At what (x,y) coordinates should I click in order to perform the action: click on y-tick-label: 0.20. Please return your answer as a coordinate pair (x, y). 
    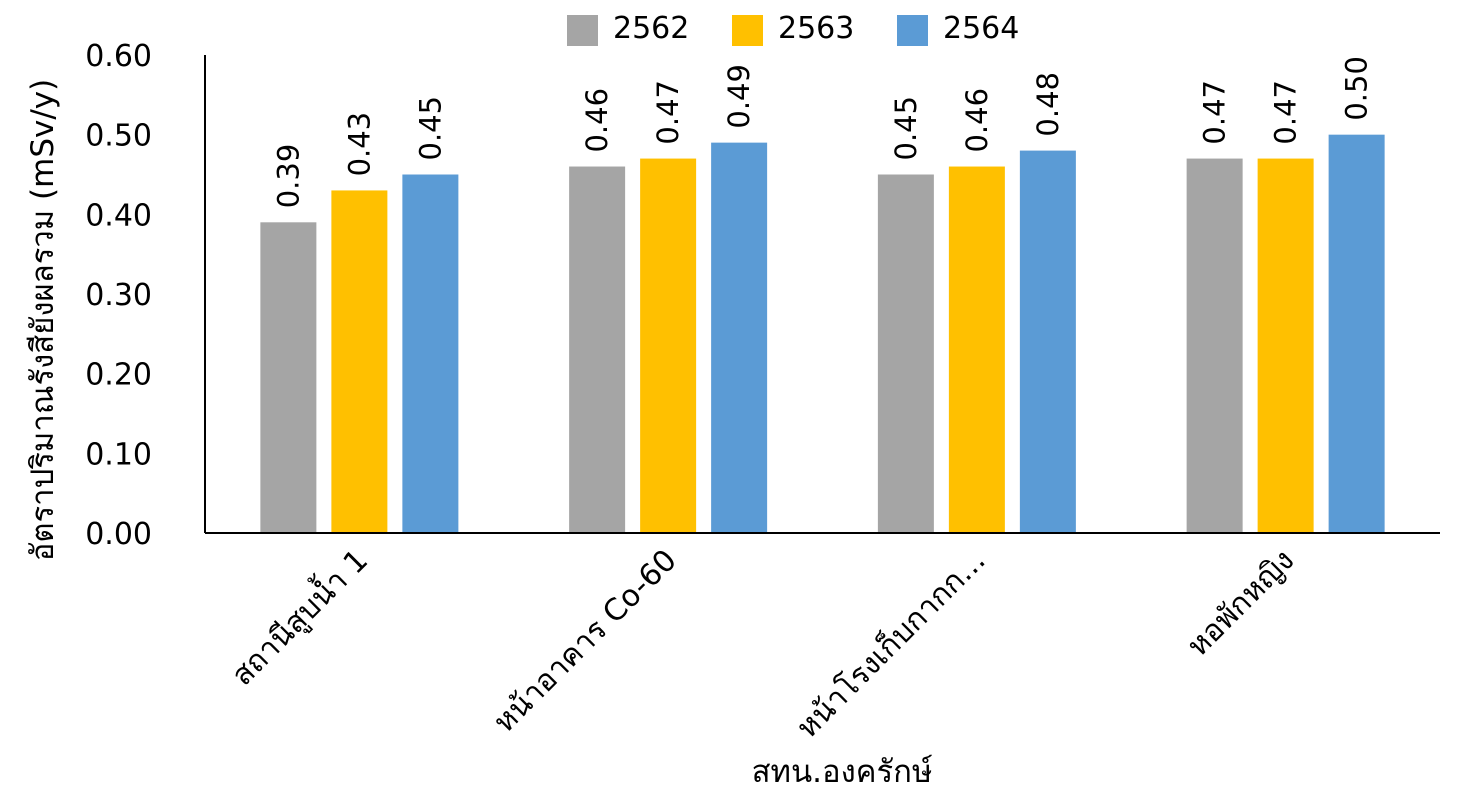
    Looking at the image, I should click on (118, 375).